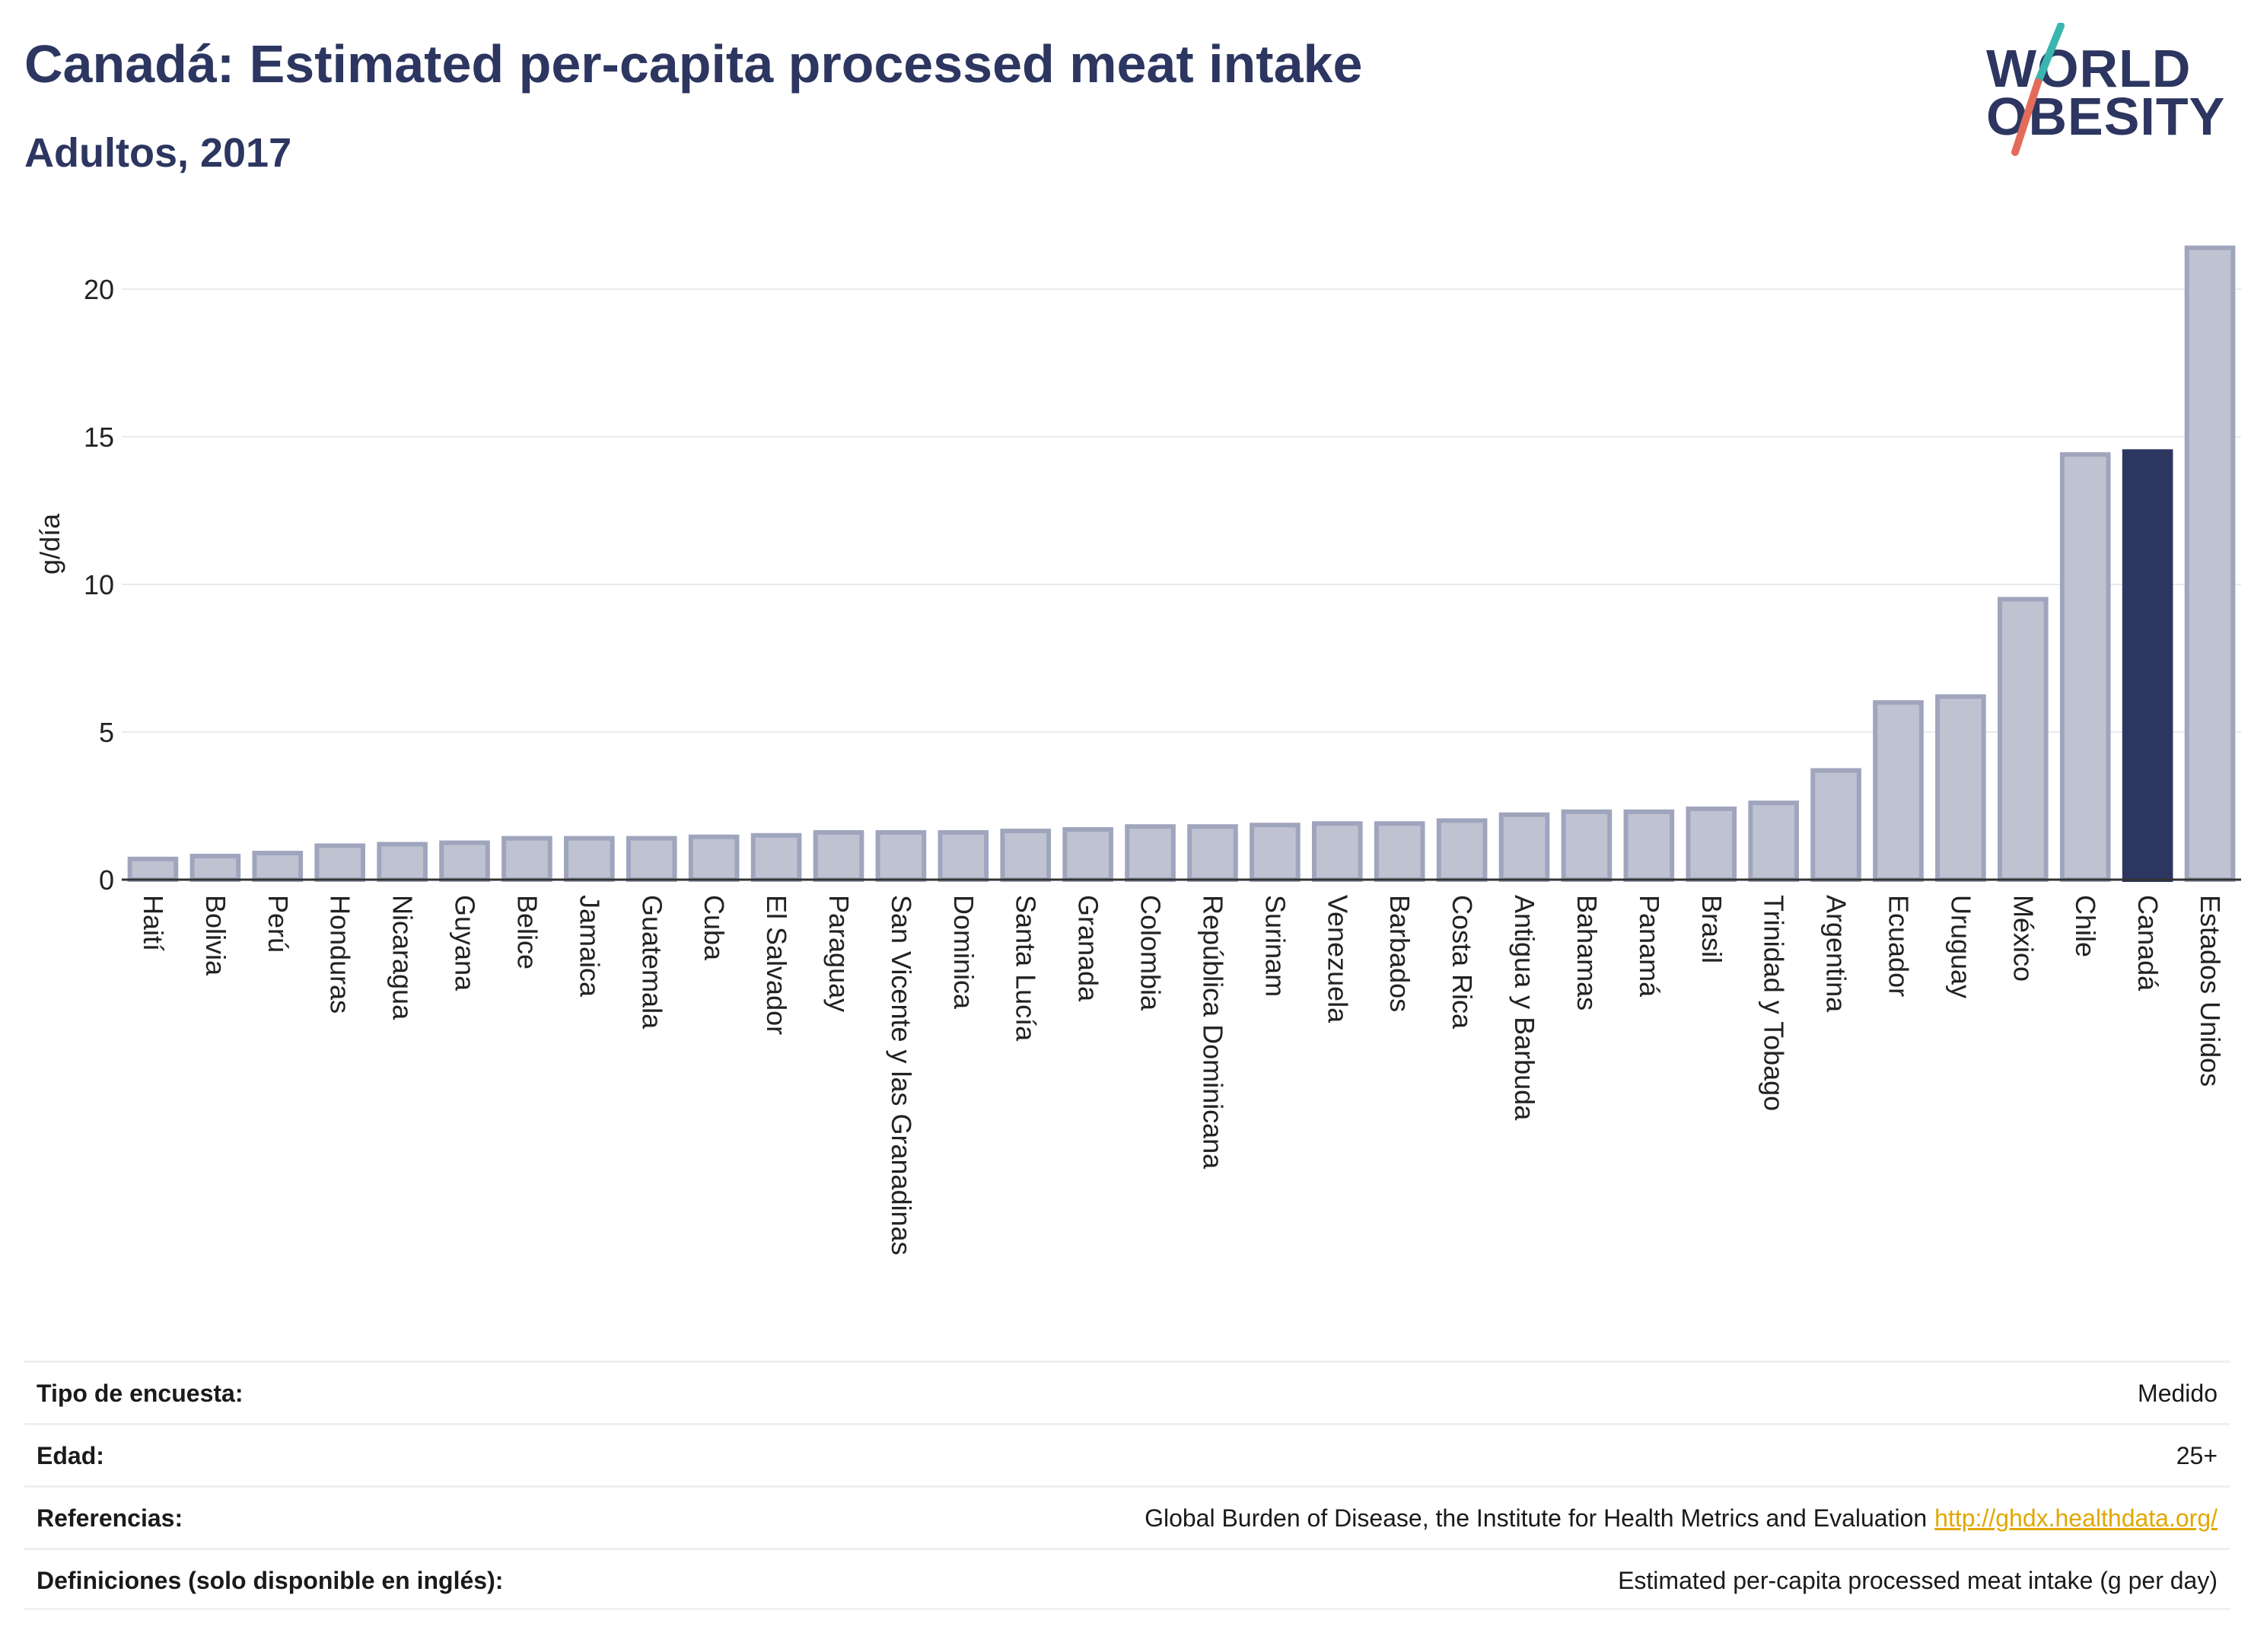 Image resolution: width=2251 pixels, height=1652 pixels. What do you see at coordinates (1127, 1454) in the screenshot?
I see `info-row-age: Edad: 25+` at bounding box center [1127, 1454].